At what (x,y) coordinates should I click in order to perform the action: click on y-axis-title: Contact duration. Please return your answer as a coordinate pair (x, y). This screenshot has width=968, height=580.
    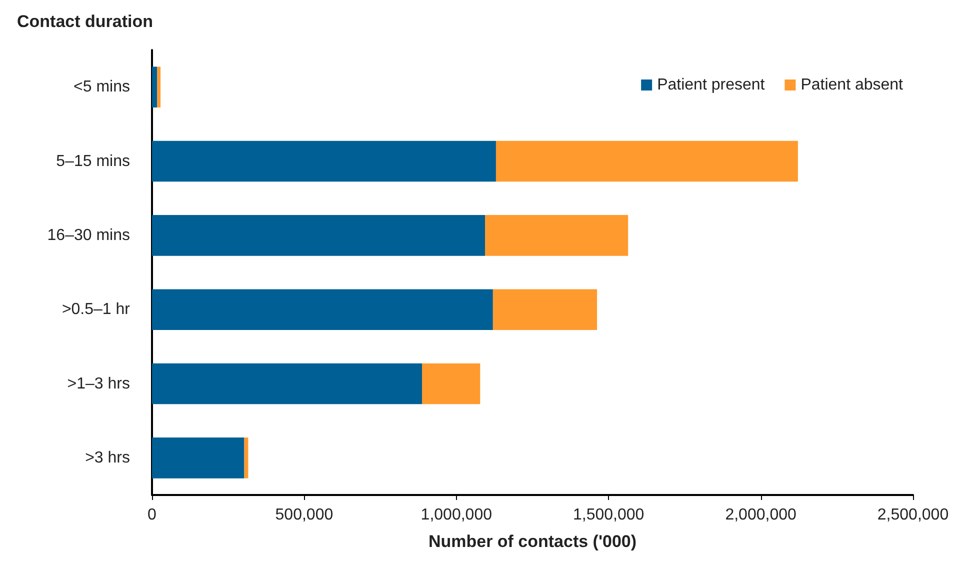
    Looking at the image, I should click on (85, 21).